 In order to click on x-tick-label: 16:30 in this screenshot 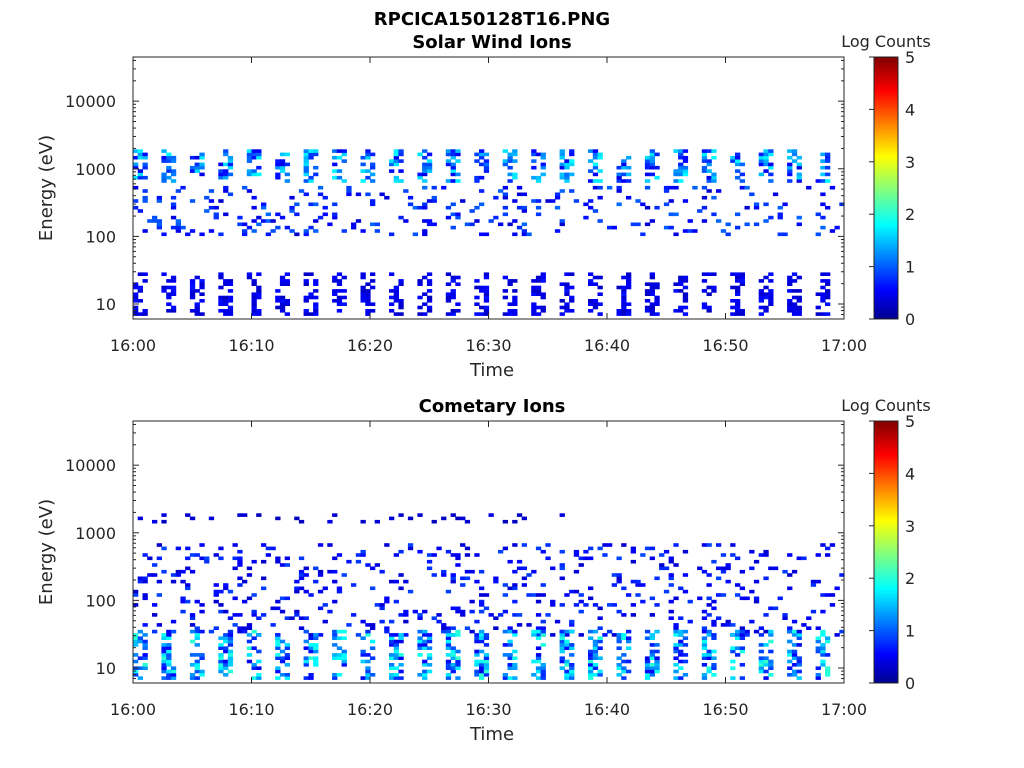, I will do `click(488, 345)`.